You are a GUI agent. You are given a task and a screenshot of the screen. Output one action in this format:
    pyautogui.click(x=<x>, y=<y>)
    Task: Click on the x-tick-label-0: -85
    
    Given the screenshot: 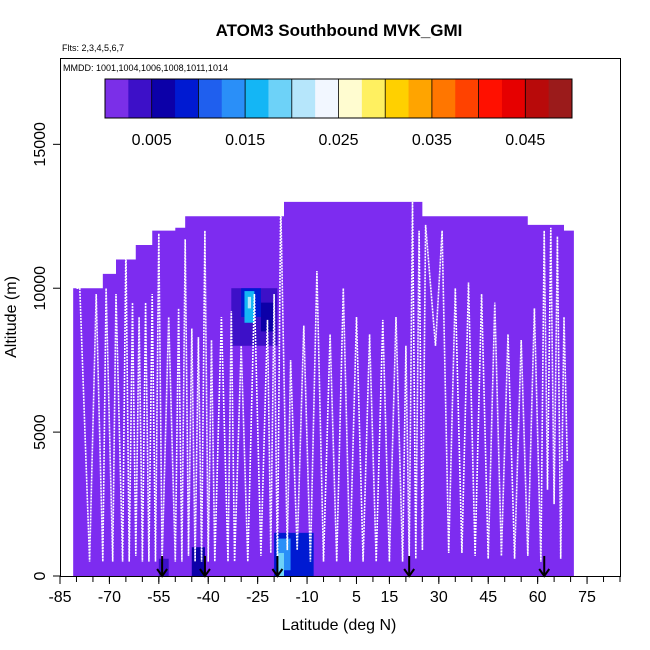 What is the action you would take?
    pyautogui.click(x=59, y=597)
    